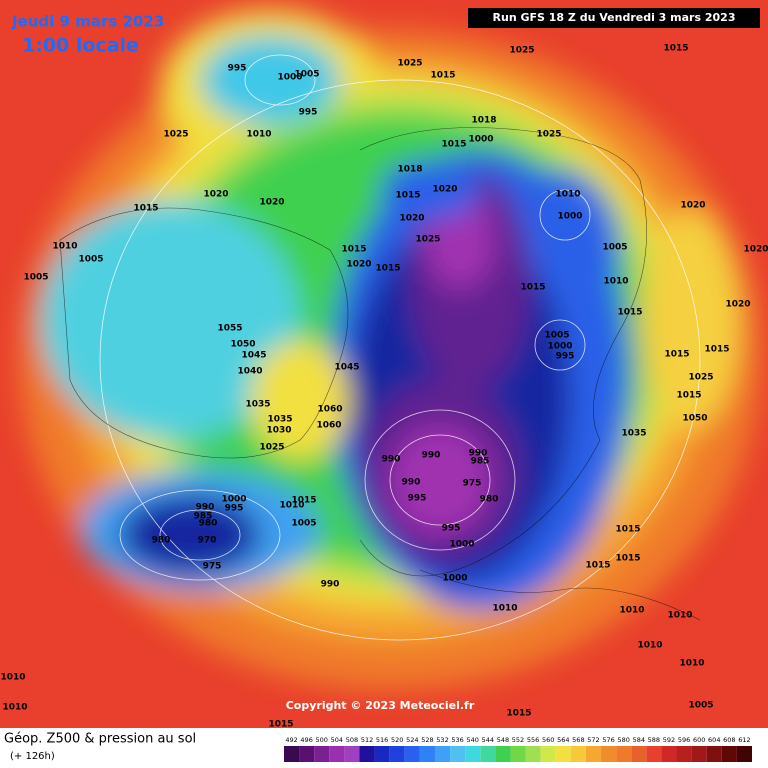  I want to click on legend-label: 532, so click(442, 740).